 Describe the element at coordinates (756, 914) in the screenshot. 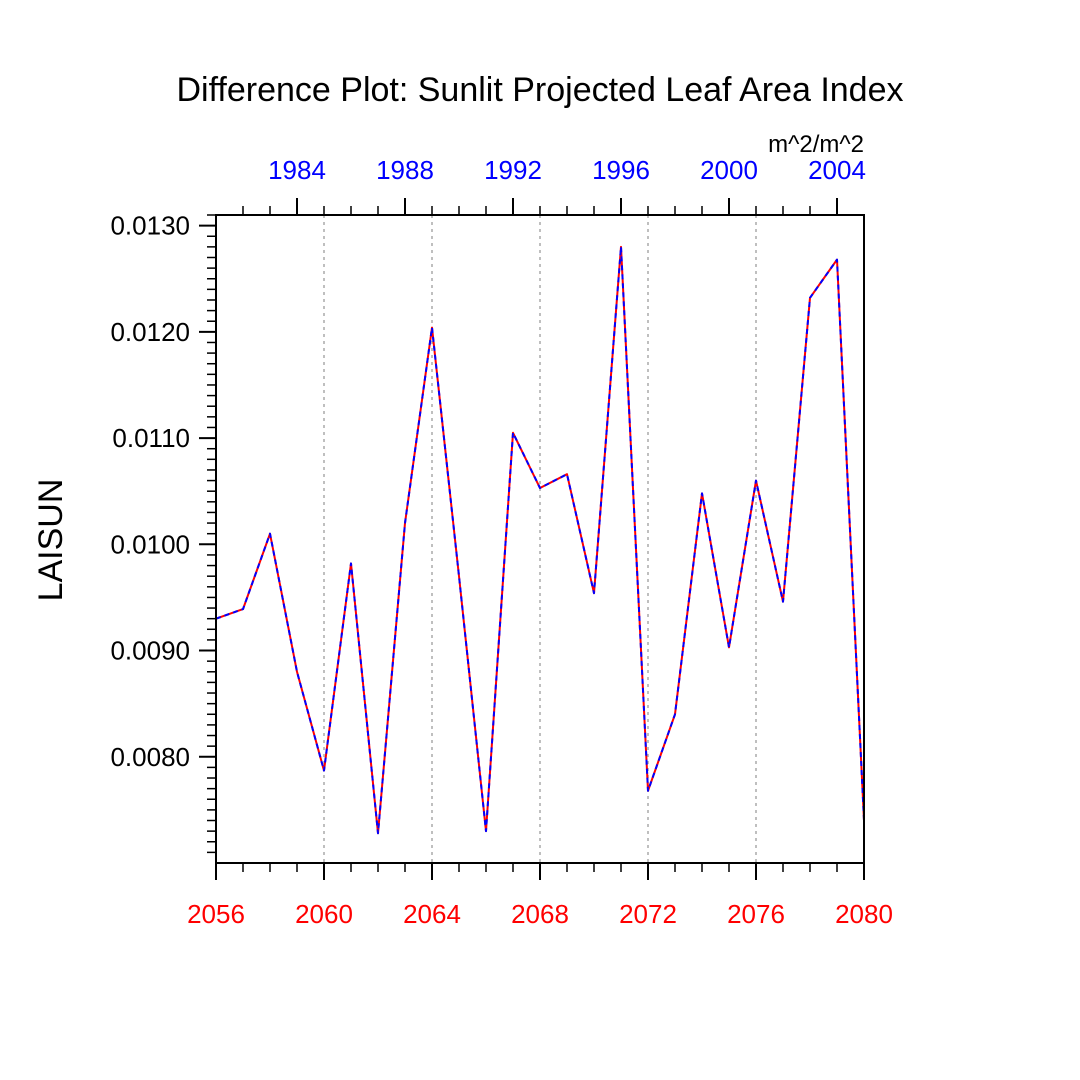

I see `x-bottom-tick-label: 2076` at that location.